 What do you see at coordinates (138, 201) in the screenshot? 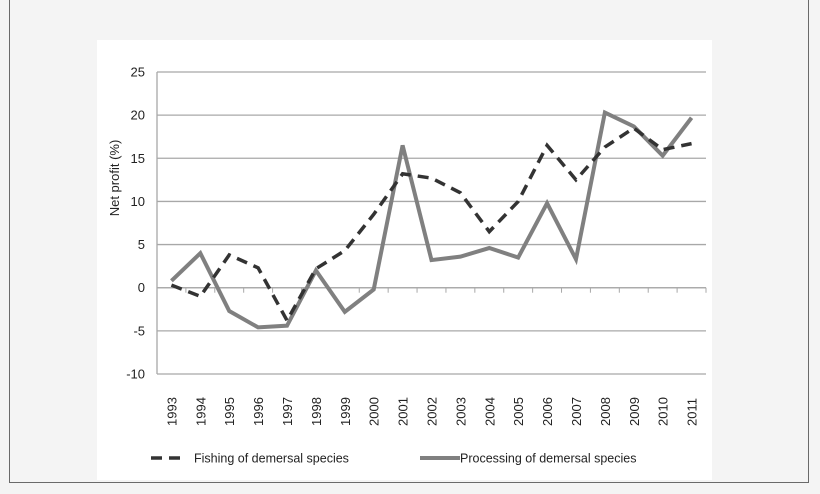
I see `y-tick-label: 10` at bounding box center [138, 201].